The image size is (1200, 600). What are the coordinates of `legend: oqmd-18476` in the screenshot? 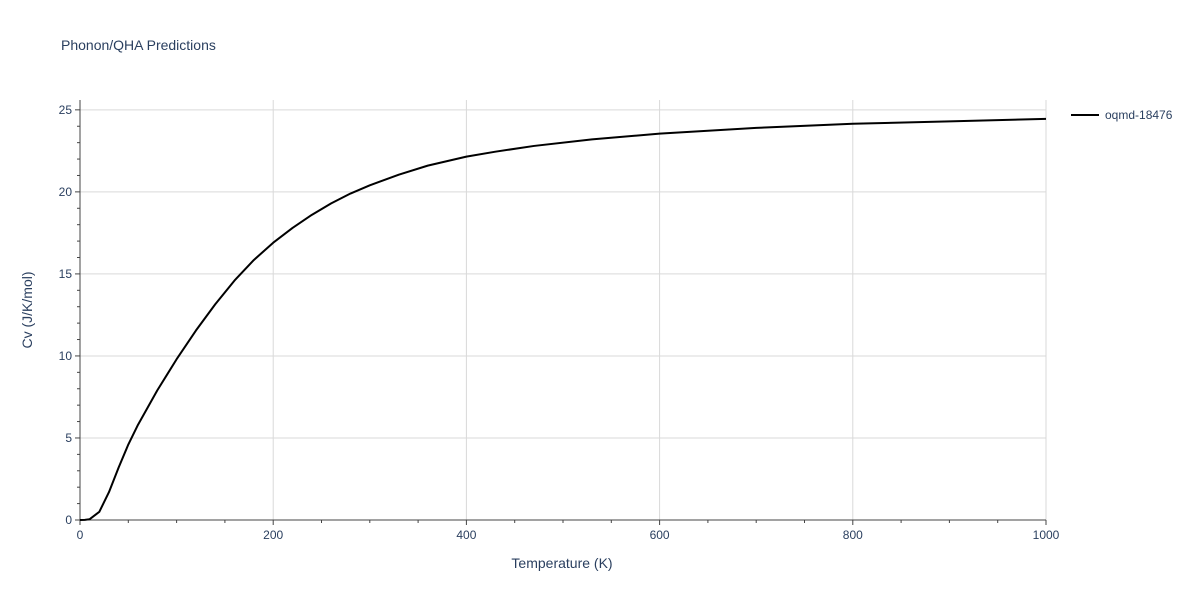 It's located at (1122, 115).